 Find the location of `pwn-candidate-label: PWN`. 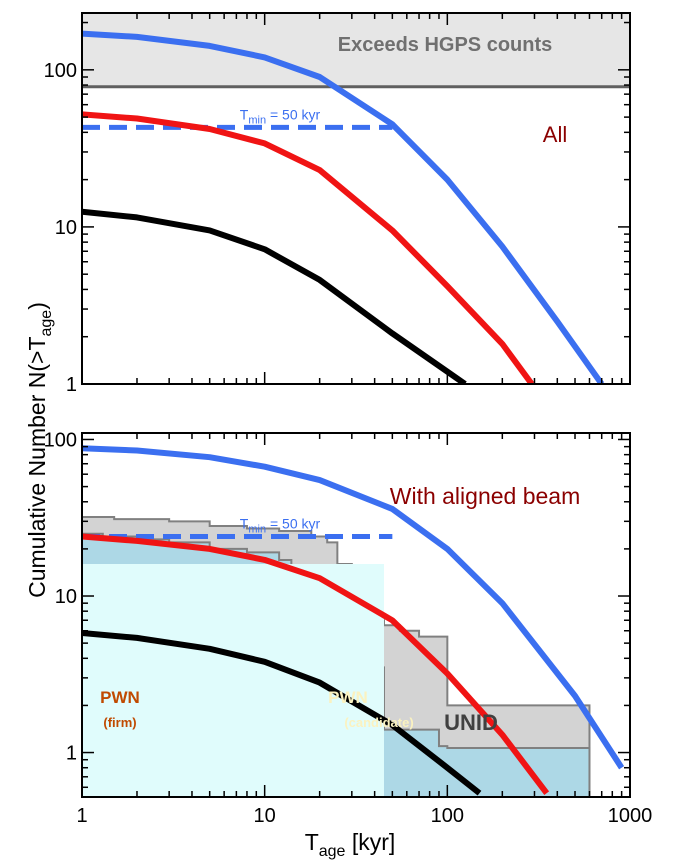

pwn-candidate-label: PWN is located at coordinates (348, 697).